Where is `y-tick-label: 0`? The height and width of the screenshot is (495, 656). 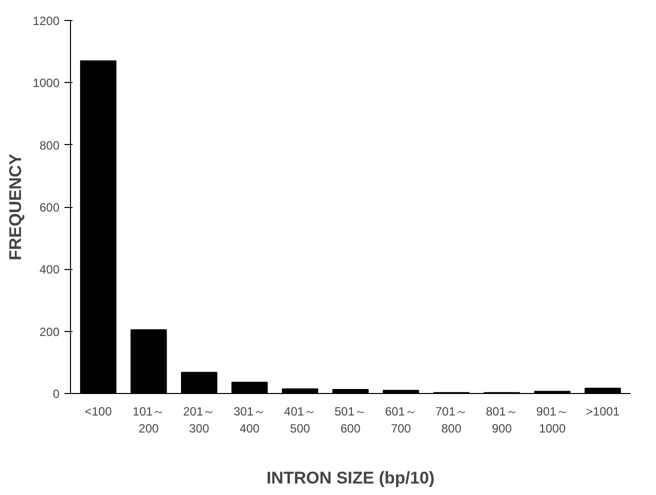 y-tick-label: 0 is located at coordinates (56, 394).